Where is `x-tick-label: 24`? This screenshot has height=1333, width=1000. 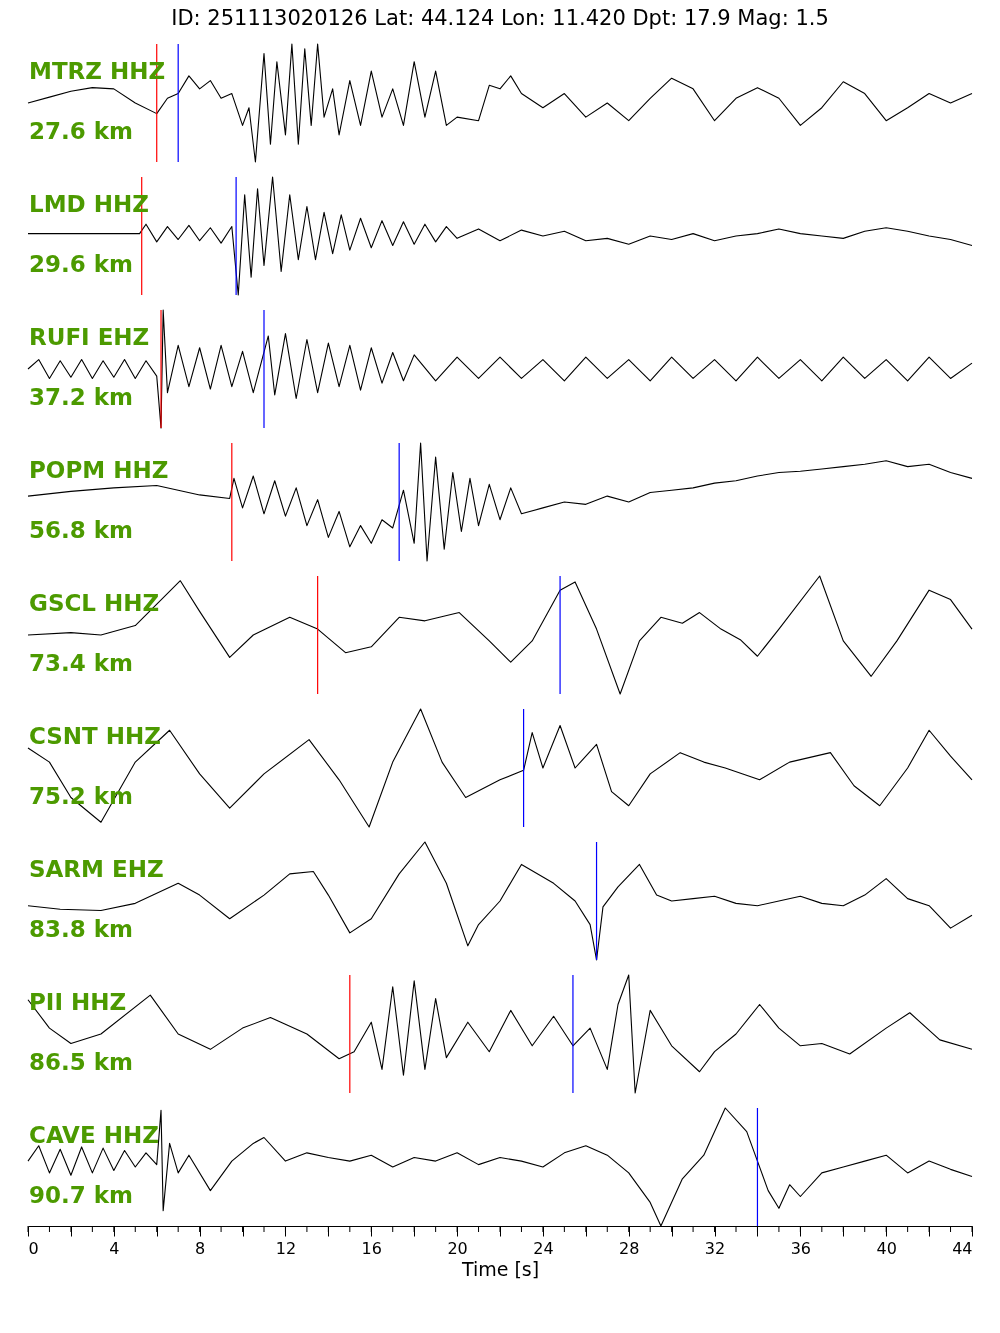 x-tick-label: 24 is located at coordinates (543, 1248).